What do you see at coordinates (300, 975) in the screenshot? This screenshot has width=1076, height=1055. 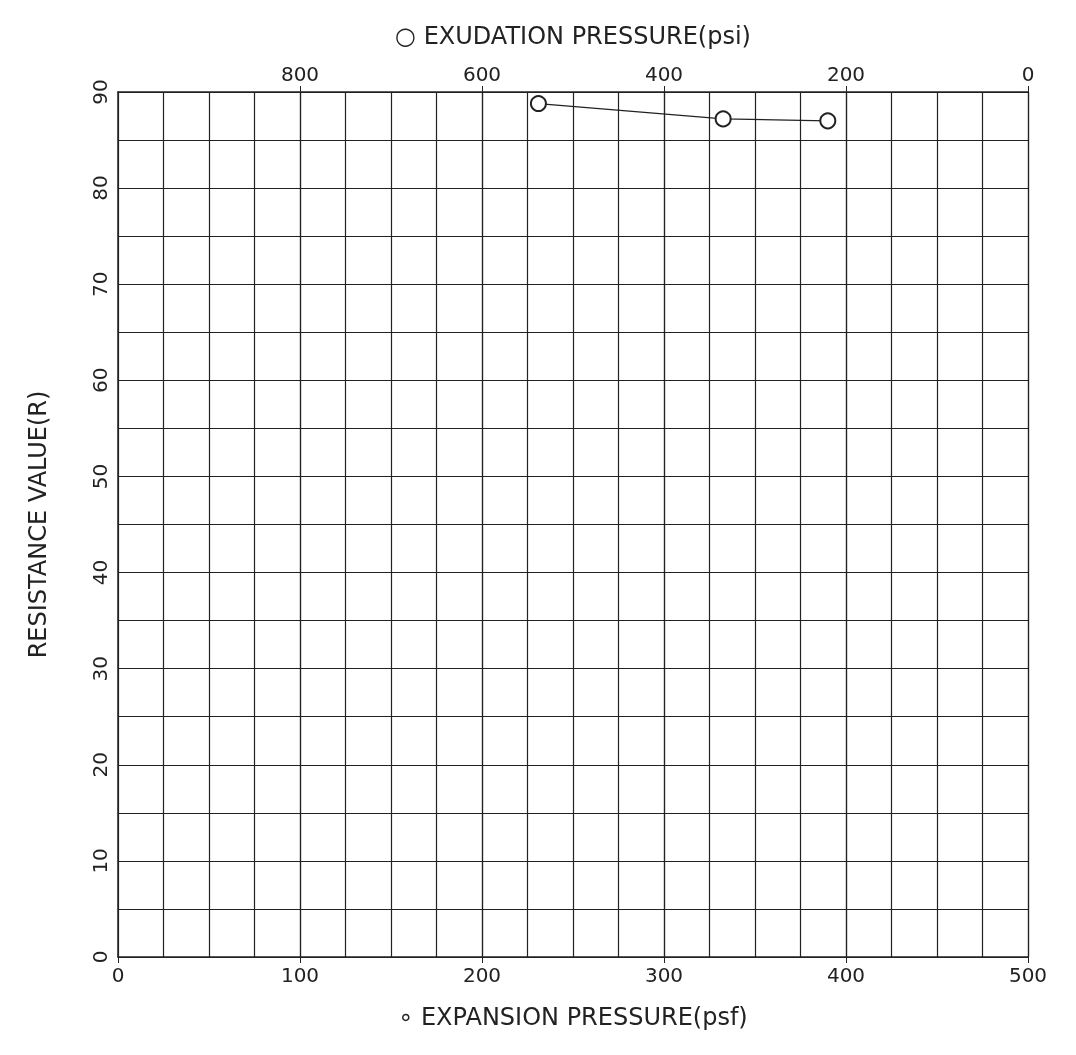 I see `x-tick-label: 100` at bounding box center [300, 975].